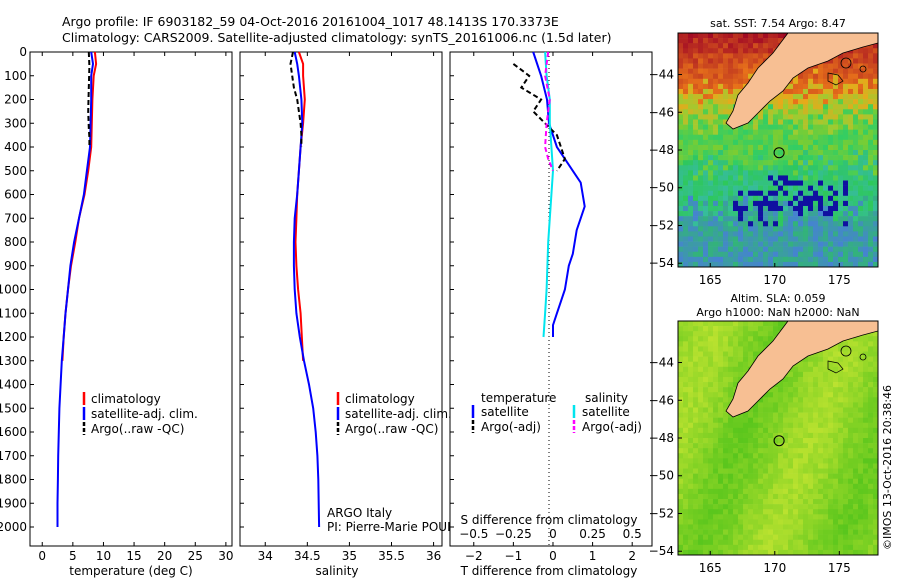  What do you see at coordinates (164, 556) in the screenshot?
I see `x-tick-label: 20` at bounding box center [164, 556].